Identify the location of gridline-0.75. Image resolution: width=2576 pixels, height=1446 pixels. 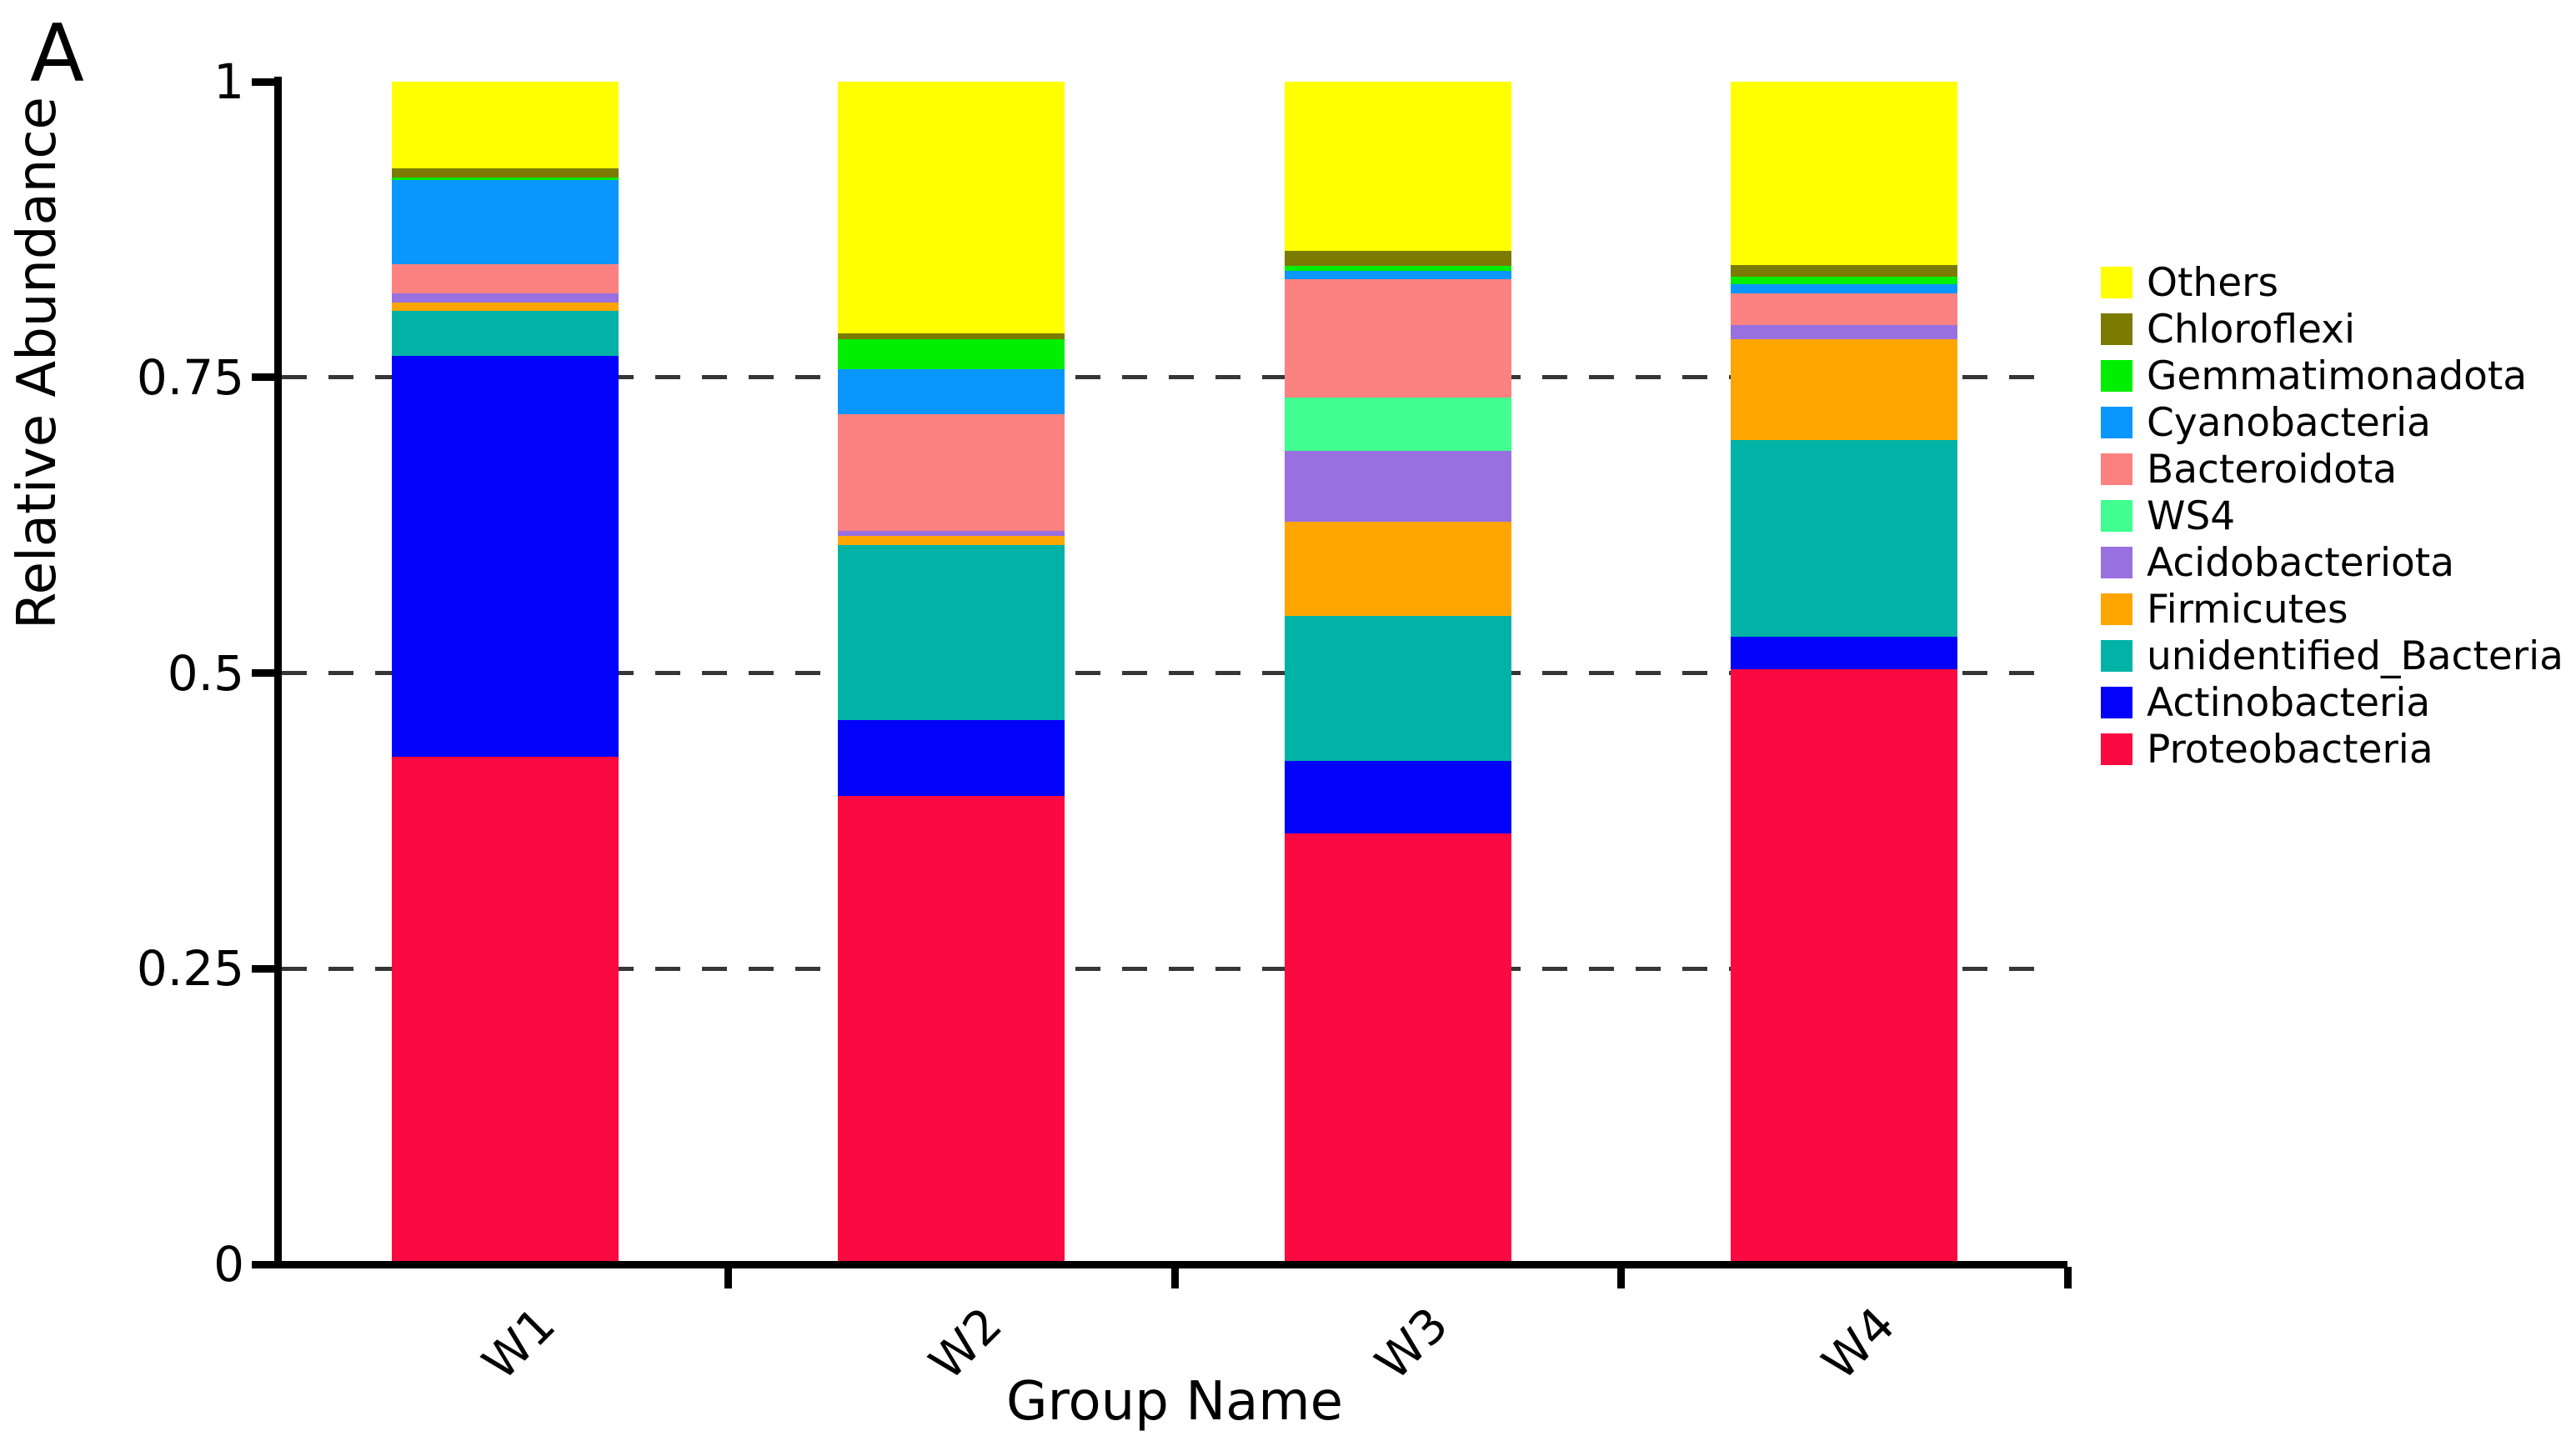
(1165, 377).